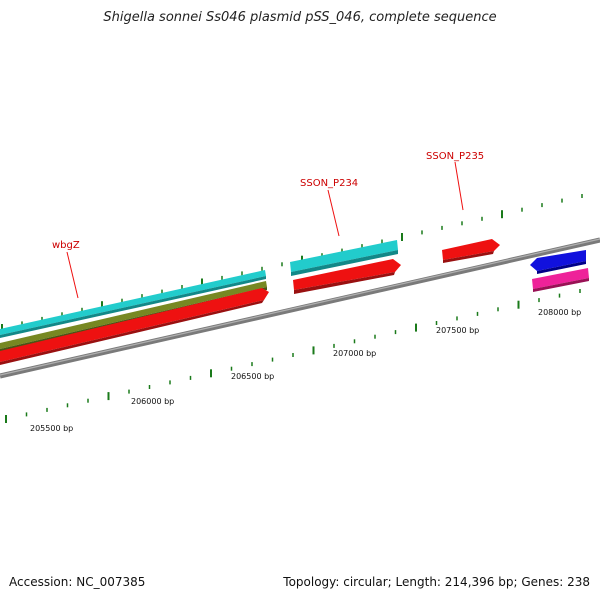 This screenshot has width=600, height=600. Describe the element at coordinates (347, 276) in the screenshot. I see `feature-red-p234` at that location.